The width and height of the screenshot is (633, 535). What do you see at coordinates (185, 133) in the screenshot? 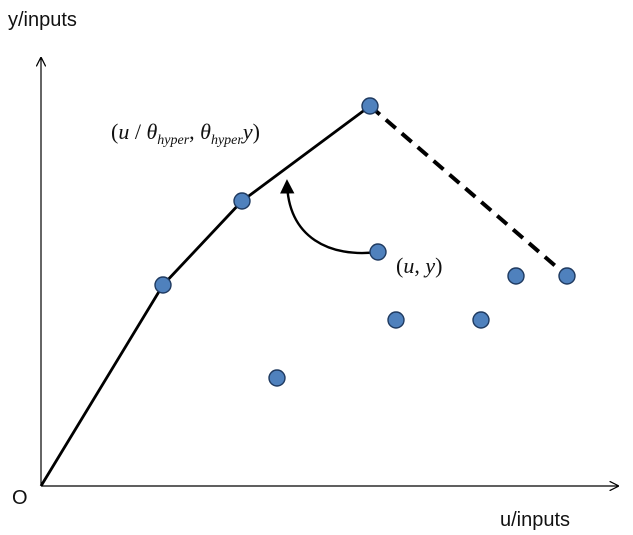
I see `transformed-point-label: (u / θhyper, θhypery)` at bounding box center [185, 133].